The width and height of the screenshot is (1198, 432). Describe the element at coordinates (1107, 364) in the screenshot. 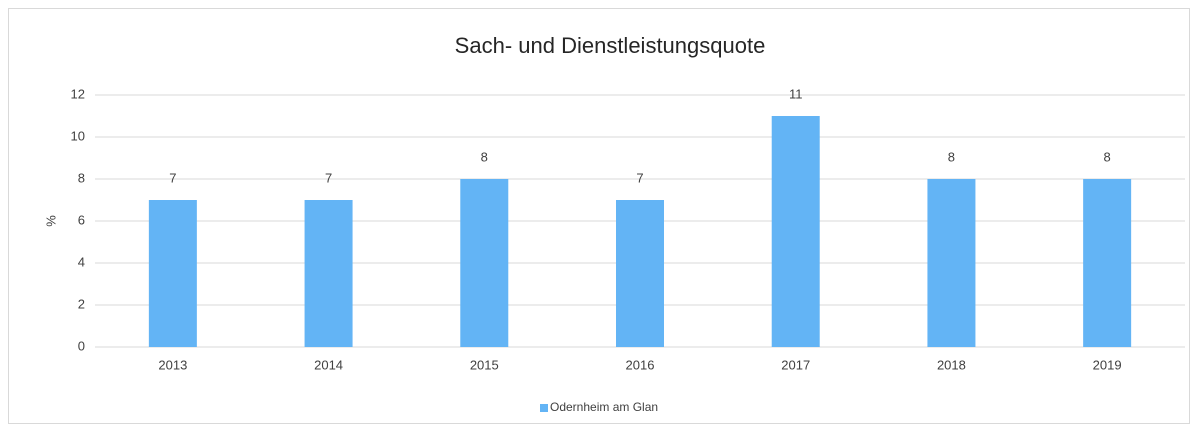

I see `x-tick-label: 2019` at that location.